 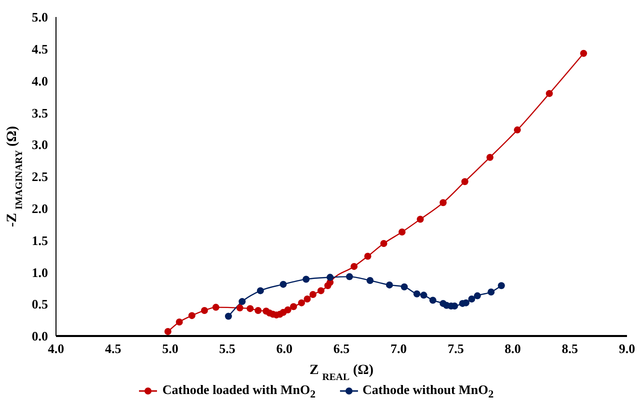 I want to click on y-tick-label: 1.5, so click(x=40, y=240).